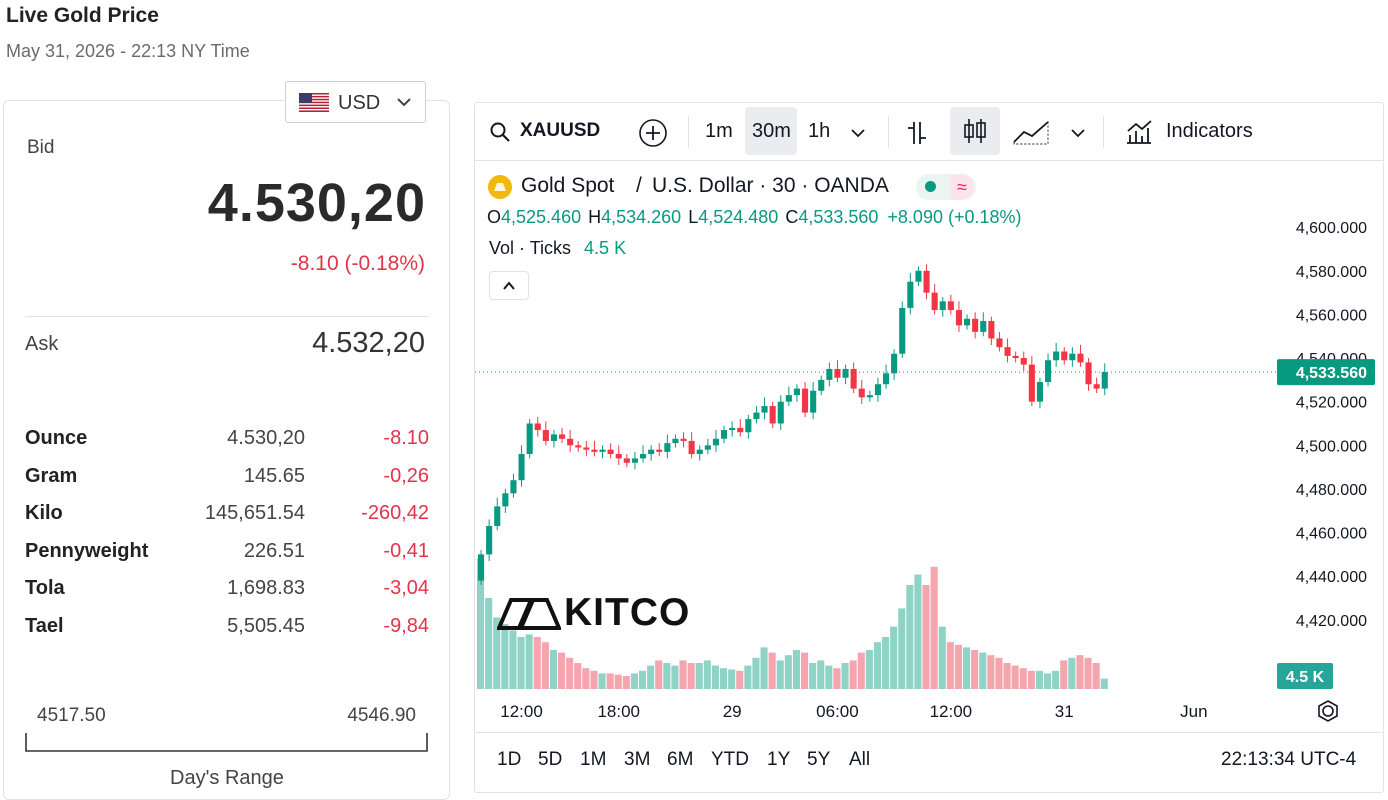  Describe the element at coordinates (560, 130) in the screenshot. I see `symbol-search: XAUUSD` at that location.